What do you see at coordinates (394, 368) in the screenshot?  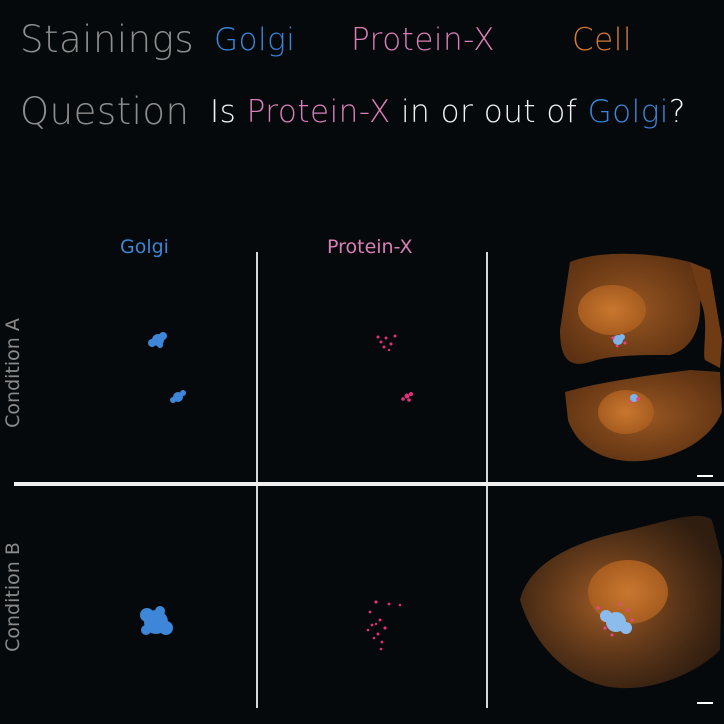 I see `protein-a-dots` at bounding box center [394, 368].